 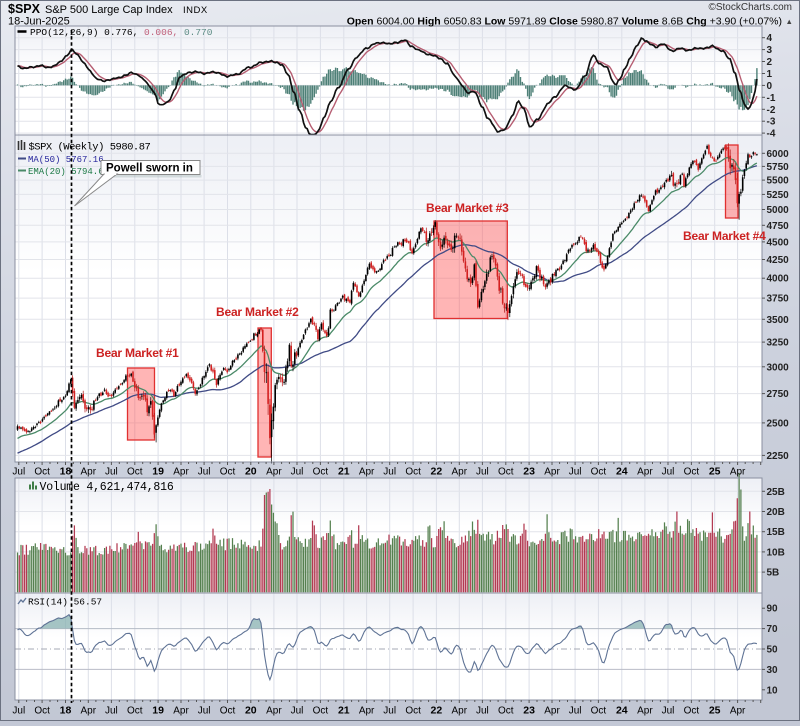 I want to click on svg-text: 6000, so click(x=778, y=154).